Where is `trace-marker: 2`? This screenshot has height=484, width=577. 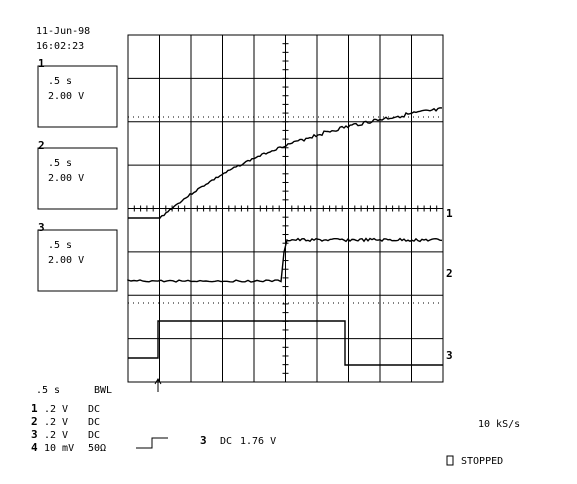 trace-marker: 2 is located at coordinates (449, 273).